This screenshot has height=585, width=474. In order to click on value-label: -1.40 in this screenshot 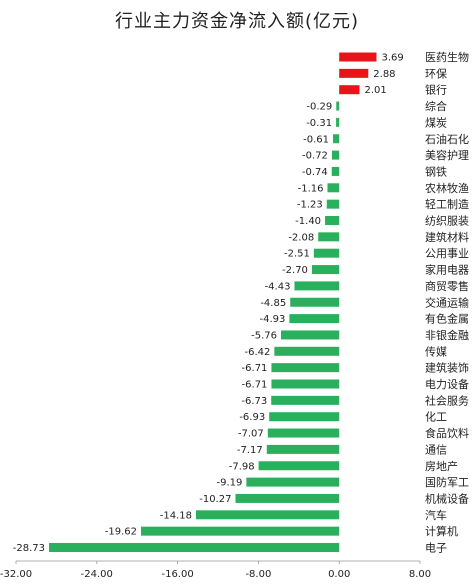, I will do `click(308, 221)`.